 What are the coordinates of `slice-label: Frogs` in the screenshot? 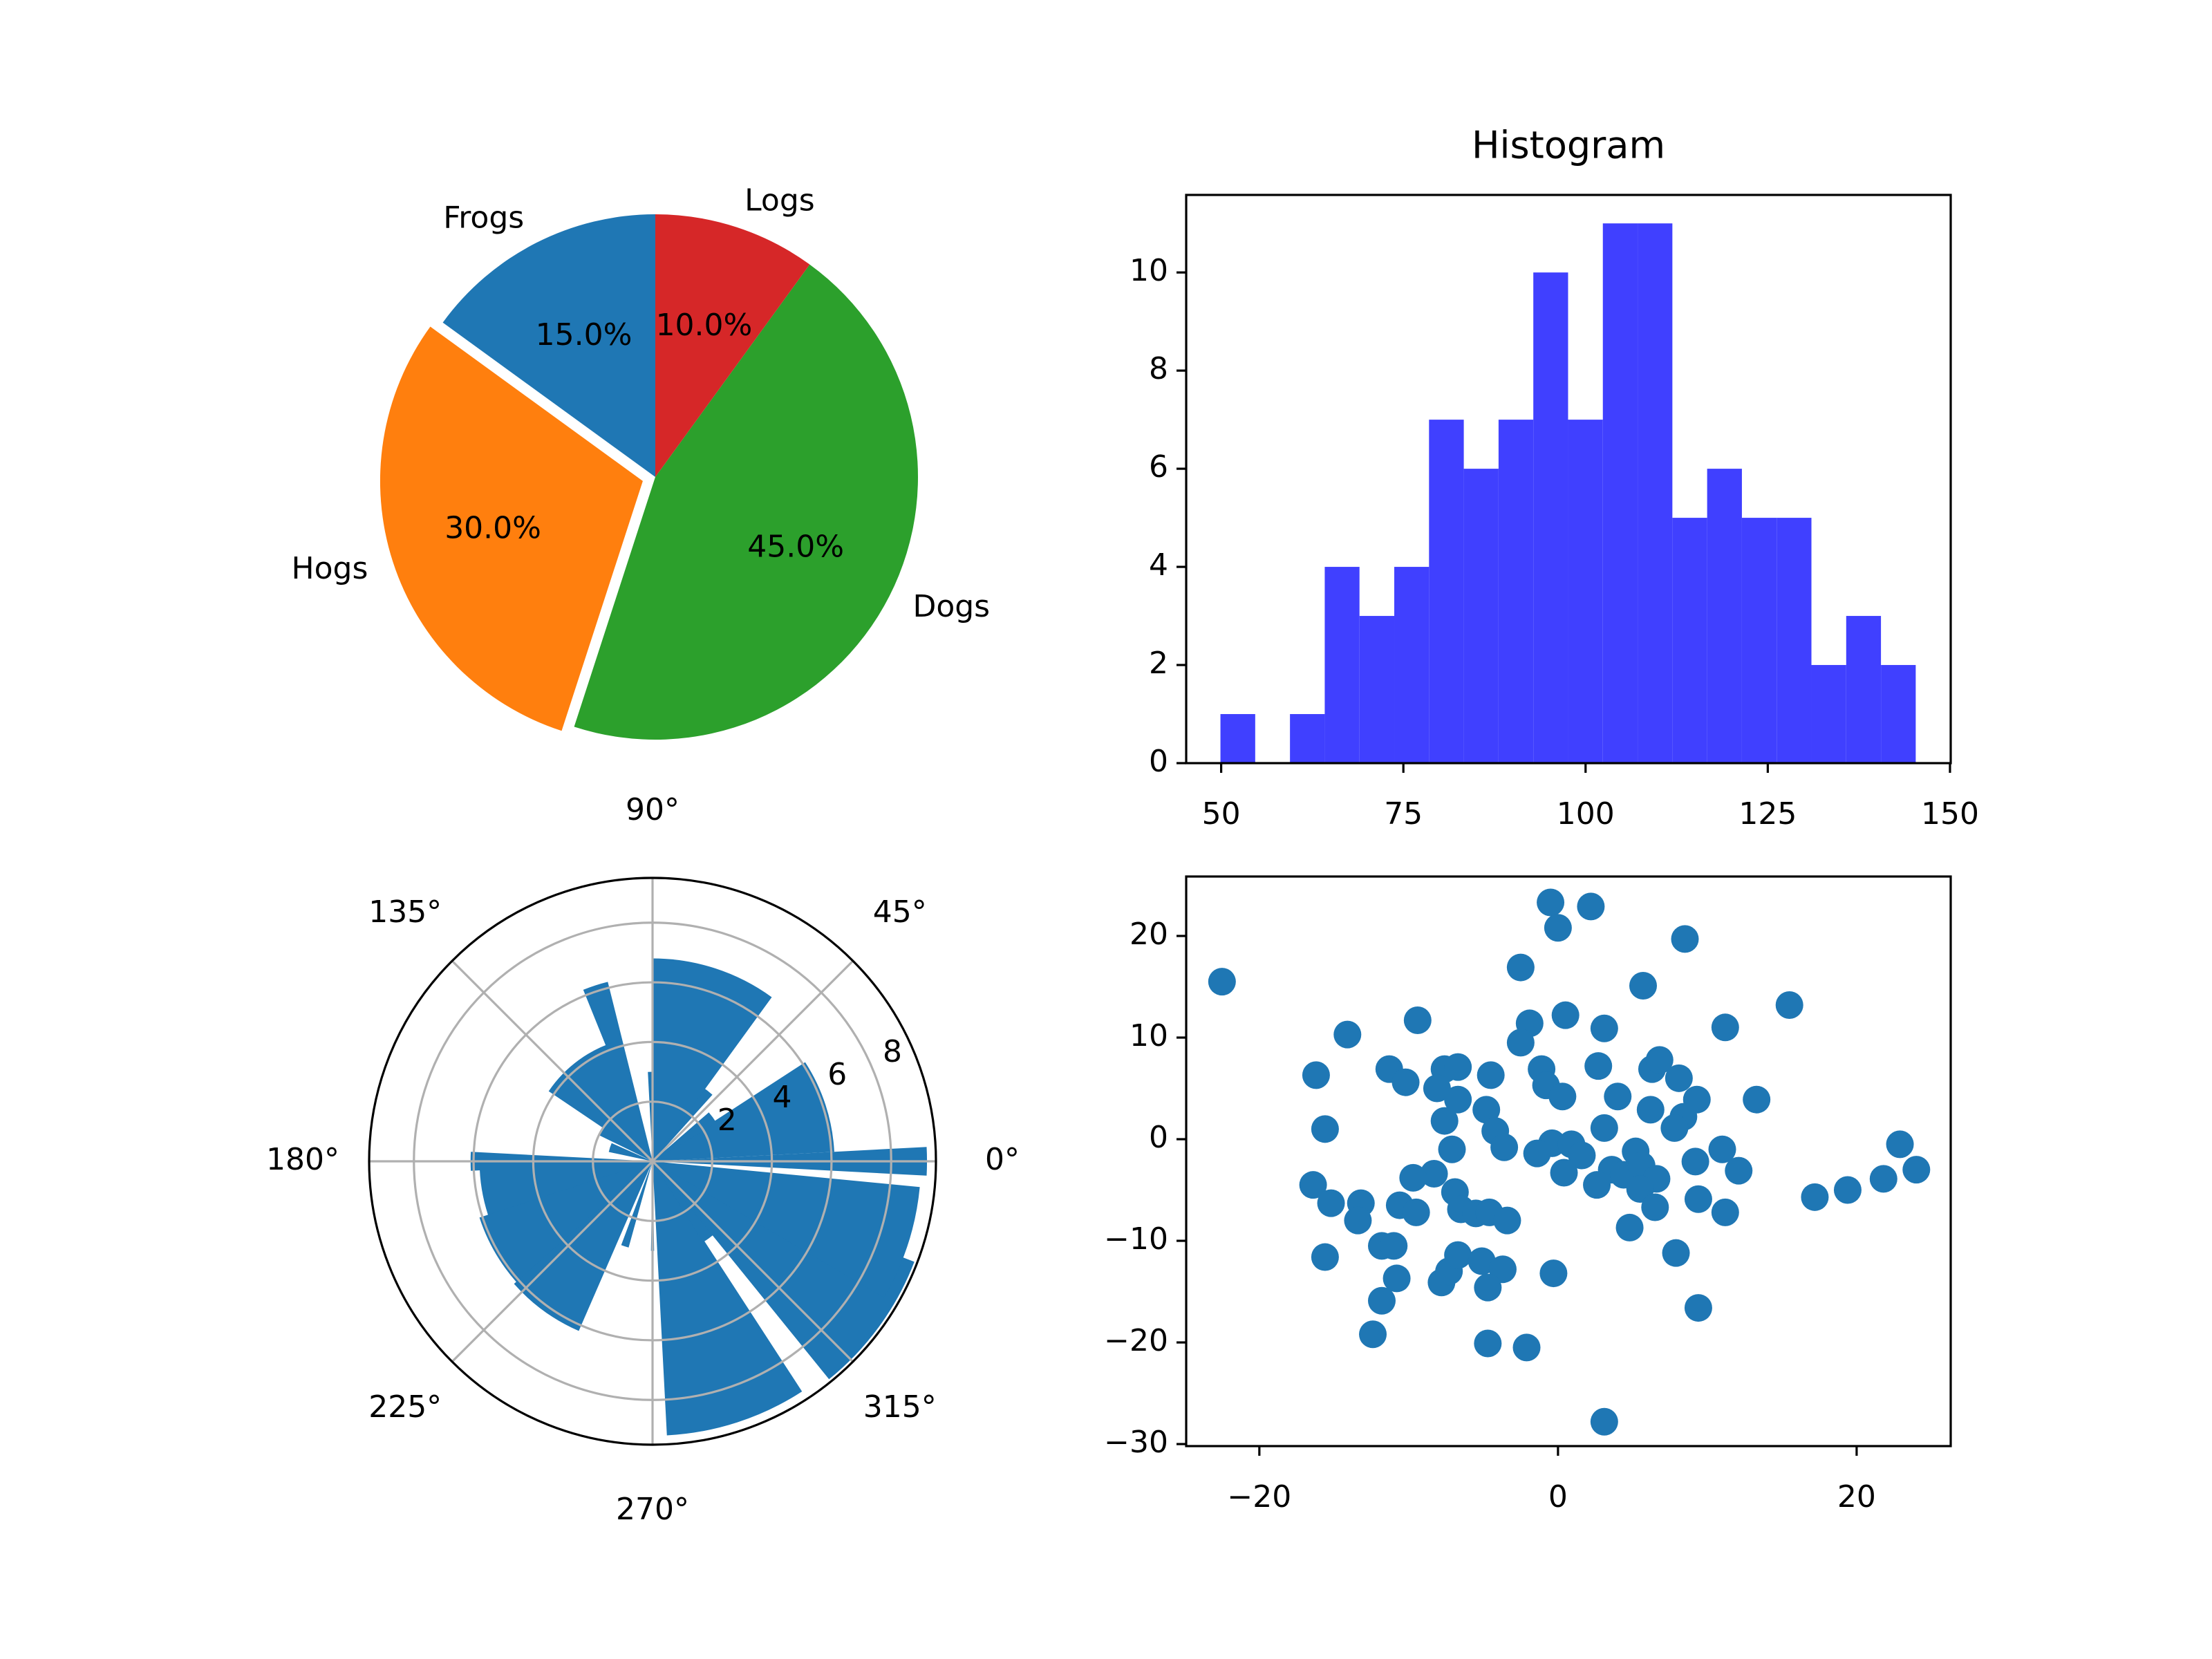 It's located at (483, 218).